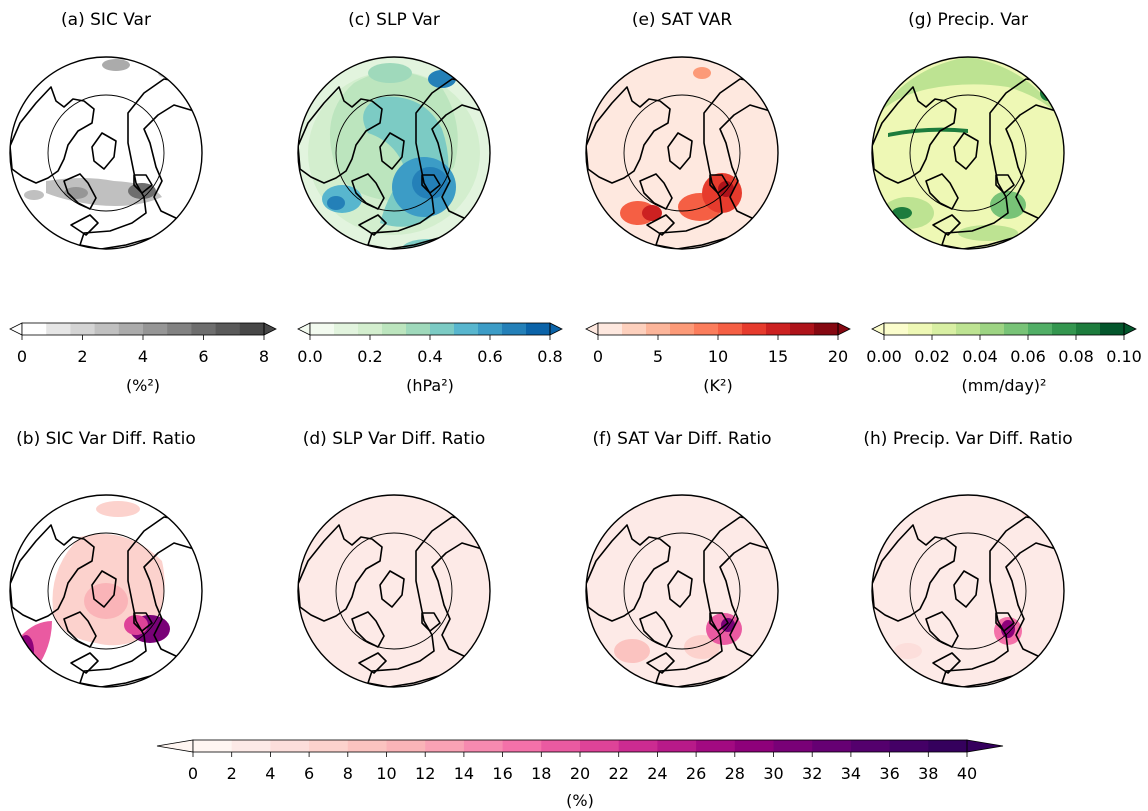 This screenshot has width=1148, height=811. I want to click on panel-title-f: (f) SAT Var Diff. Ratio, so click(682, 439).